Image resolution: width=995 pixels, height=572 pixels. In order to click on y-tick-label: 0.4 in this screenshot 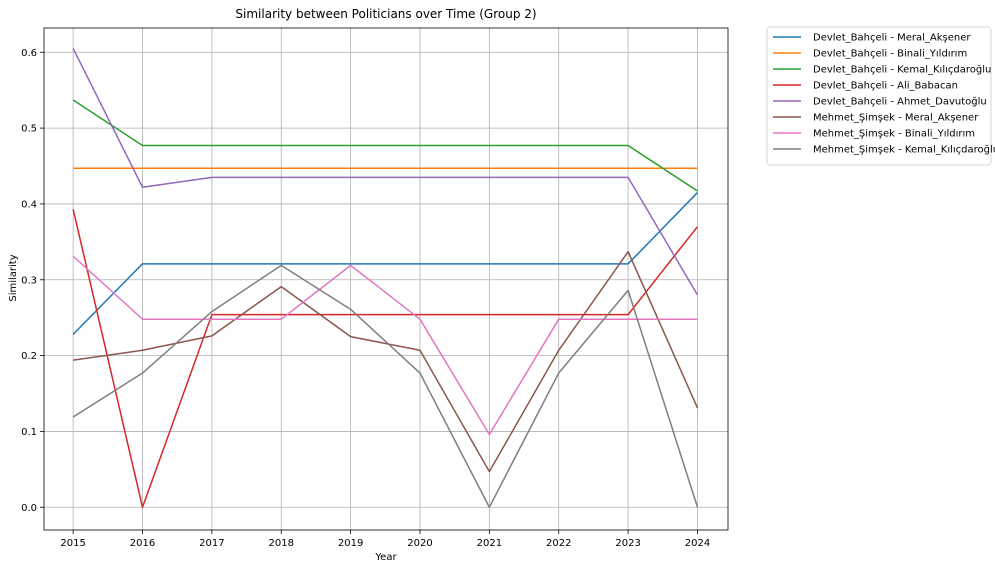, I will do `click(29, 204)`.